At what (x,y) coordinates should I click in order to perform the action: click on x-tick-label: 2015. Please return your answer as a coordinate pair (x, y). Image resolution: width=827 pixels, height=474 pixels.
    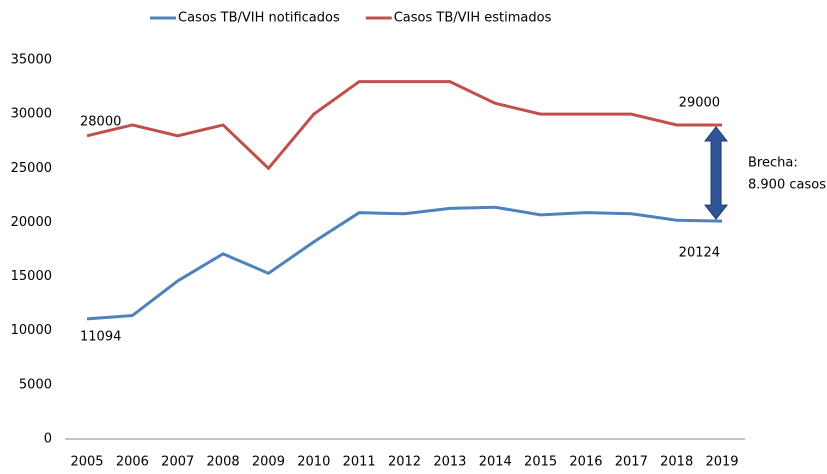
    Looking at the image, I should click on (540, 462).